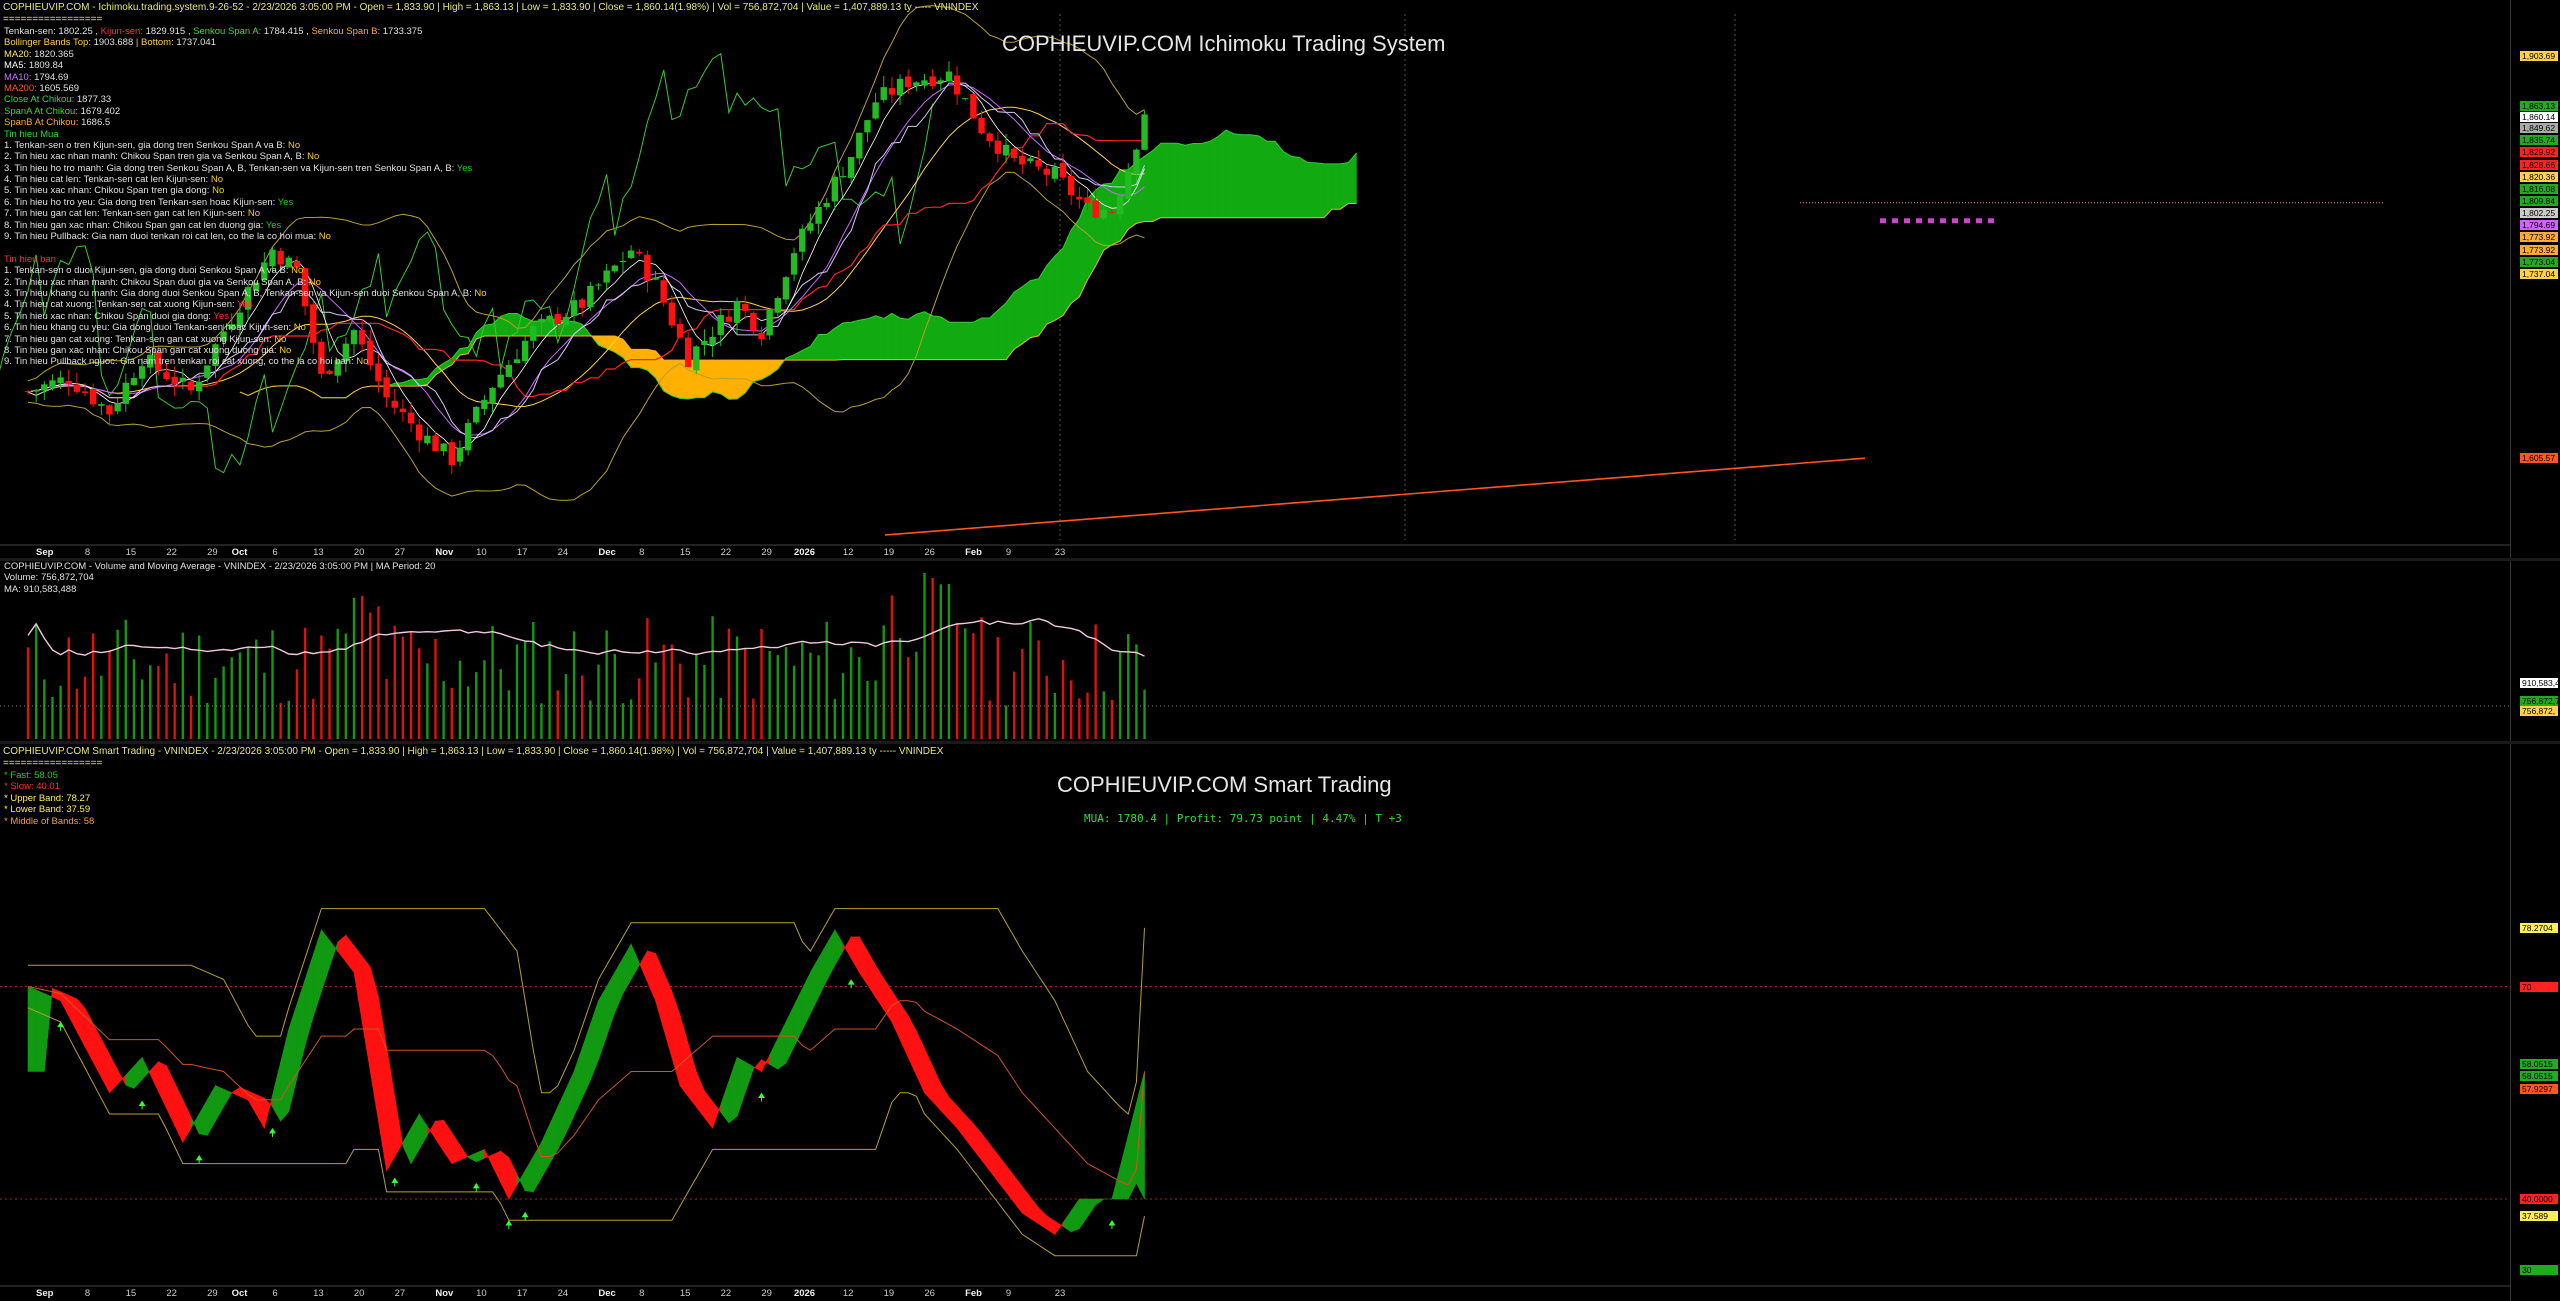 This screenshot has height=1301, width=2560. Describe the element at coordinates (245, 99) in the screenshot. I see `ichimoku-info-line: Close At Chikou: 1877.33` at that location.